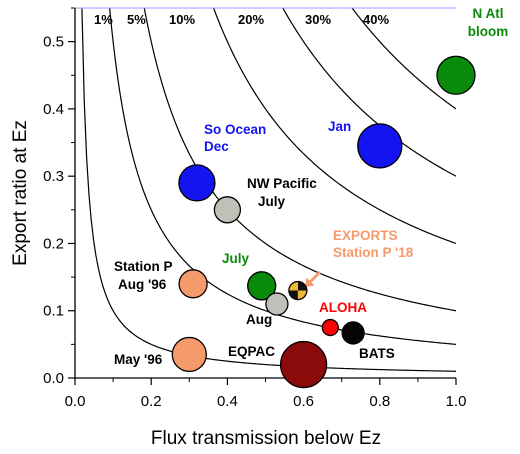 Image resolution: width=520 pixels, height=454 pixels. Describe the element at coordinates (365, 235) in the screenshot. I see `label-exports-line1: EXPORTS` at that location.